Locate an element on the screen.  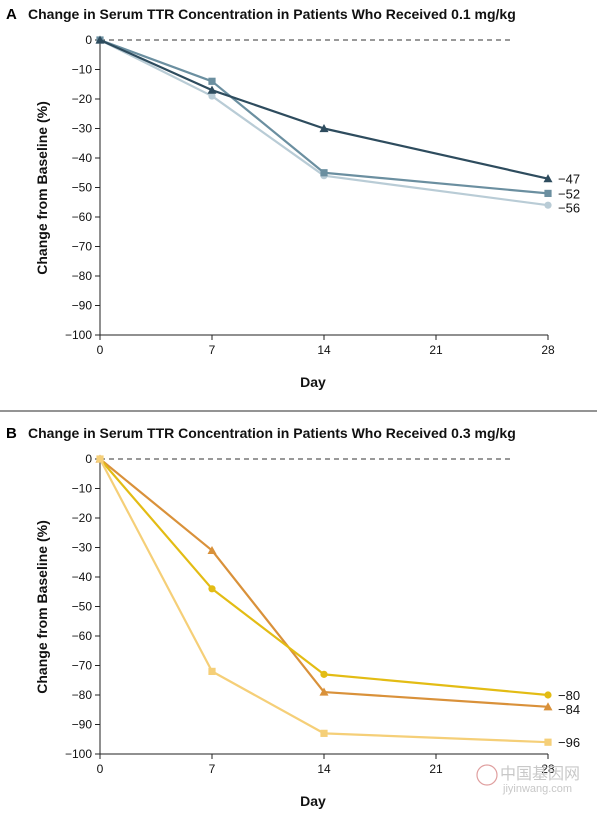
watermark-logo-icon is located at coordinates (487, 775).